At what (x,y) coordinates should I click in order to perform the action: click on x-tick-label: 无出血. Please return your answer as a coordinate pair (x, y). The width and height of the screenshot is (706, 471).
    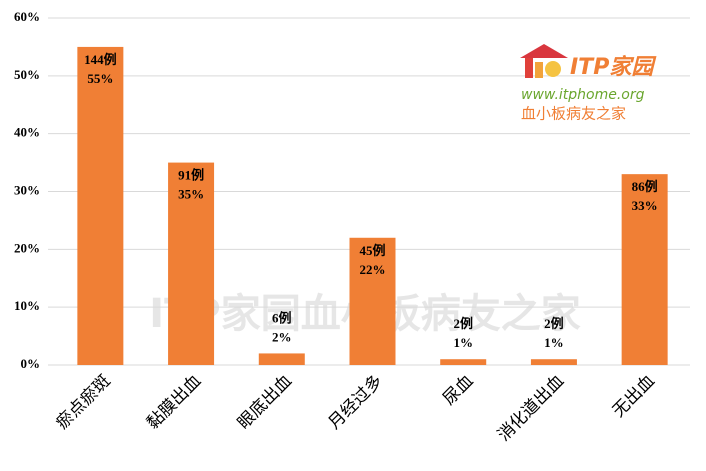
    Looking at the image, I should click on (633, 395).